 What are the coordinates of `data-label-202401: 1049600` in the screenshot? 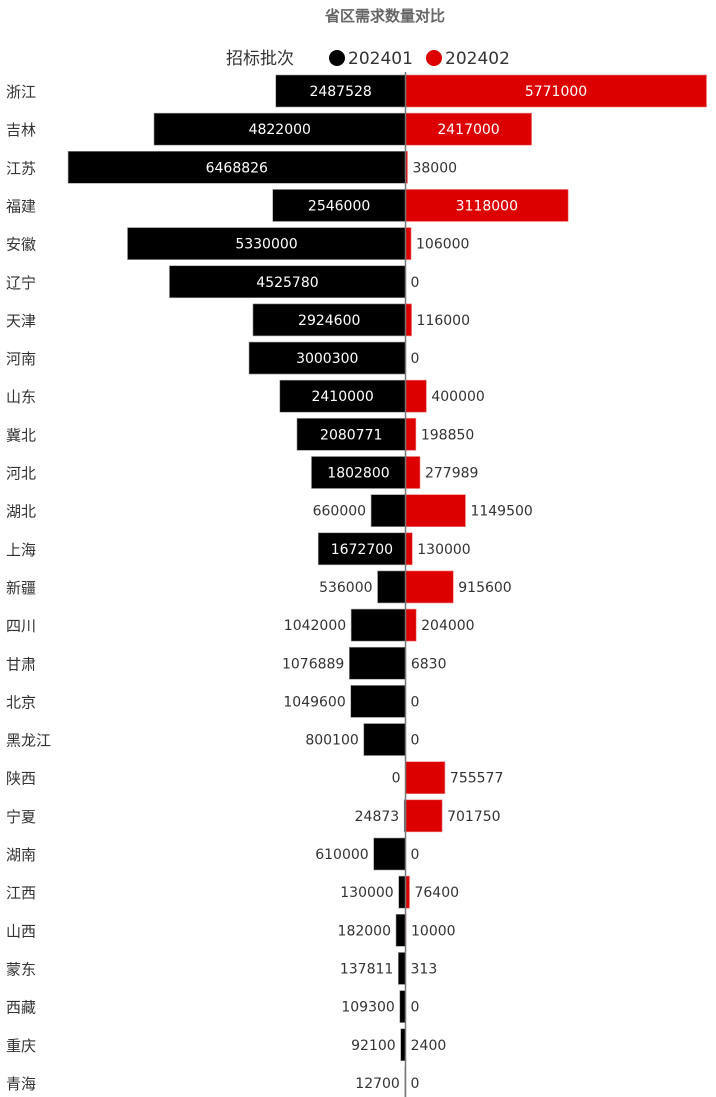 It's located at (314, 702).